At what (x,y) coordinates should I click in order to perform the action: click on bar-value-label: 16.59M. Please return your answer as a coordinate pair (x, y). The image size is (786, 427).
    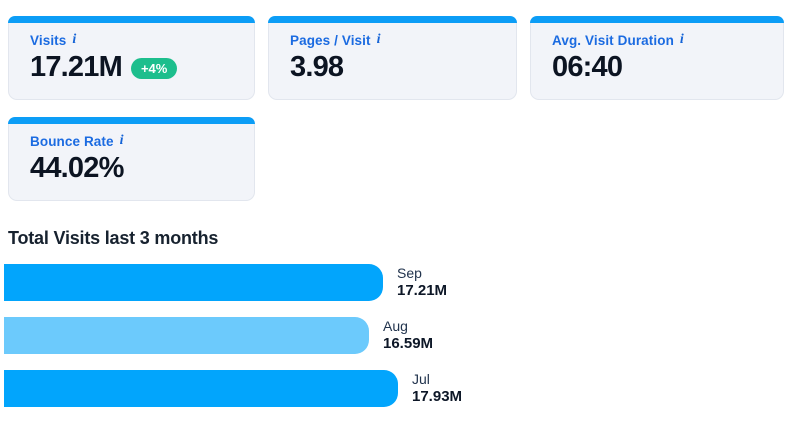
    Looking at the image, I should click on (408, 343).